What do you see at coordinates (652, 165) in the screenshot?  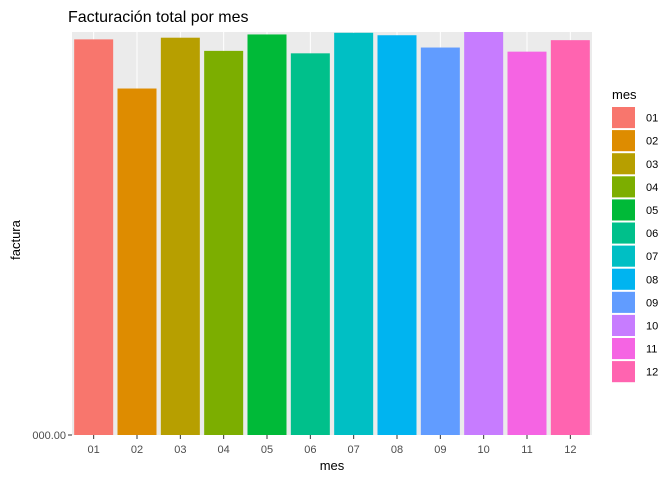 I see `legend-label: 03` at bounding box center [652, 165].